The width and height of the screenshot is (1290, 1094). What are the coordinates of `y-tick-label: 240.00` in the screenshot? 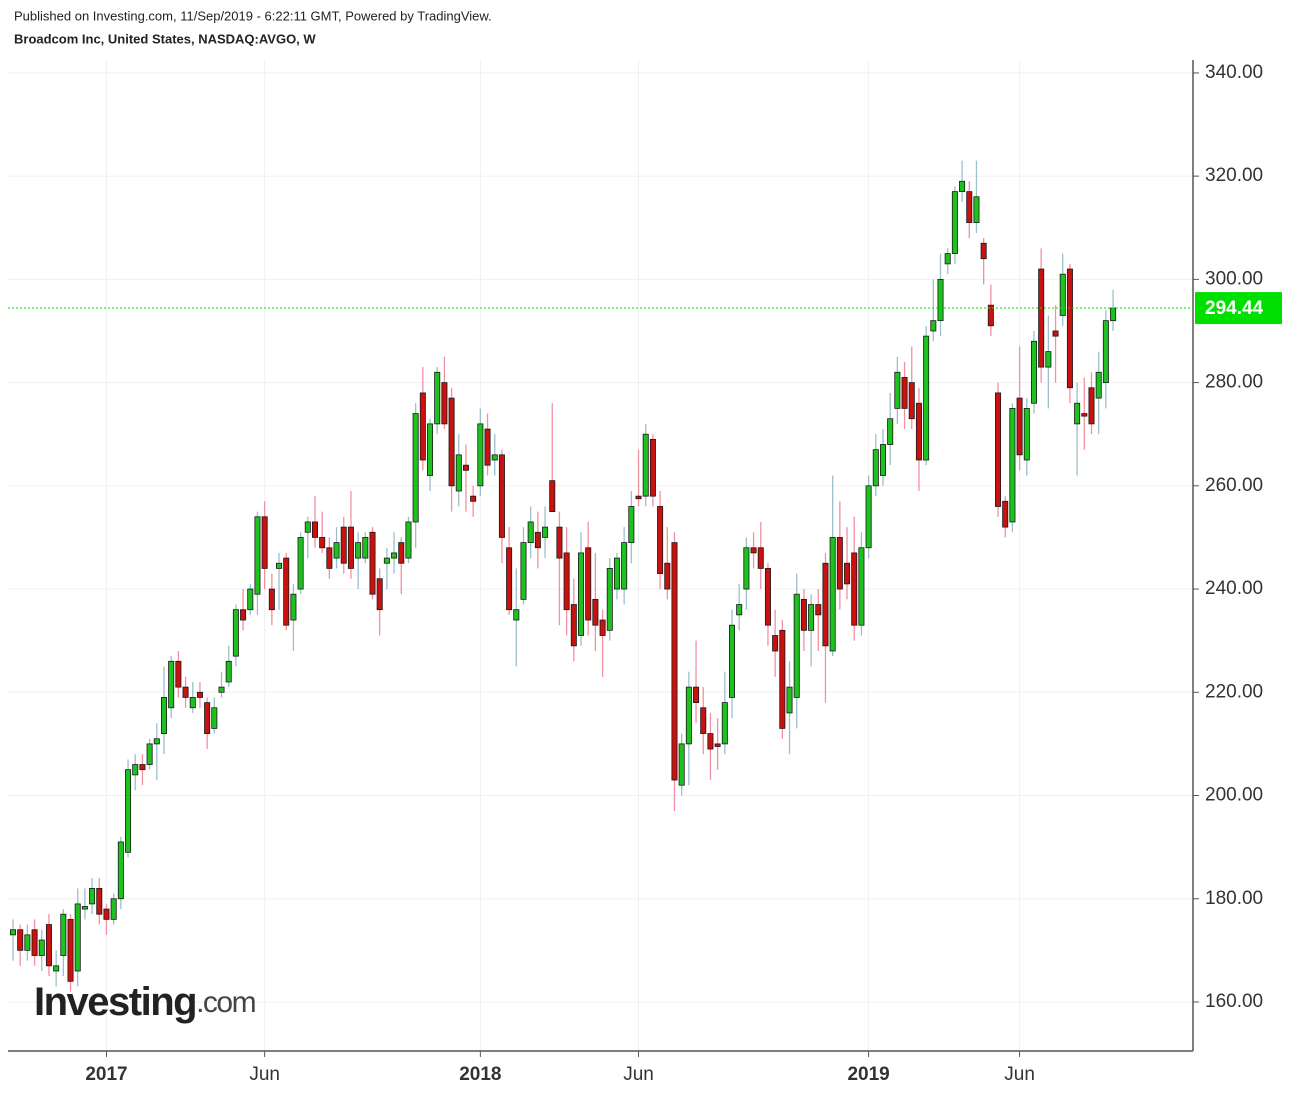 It's located at (1234, 588).